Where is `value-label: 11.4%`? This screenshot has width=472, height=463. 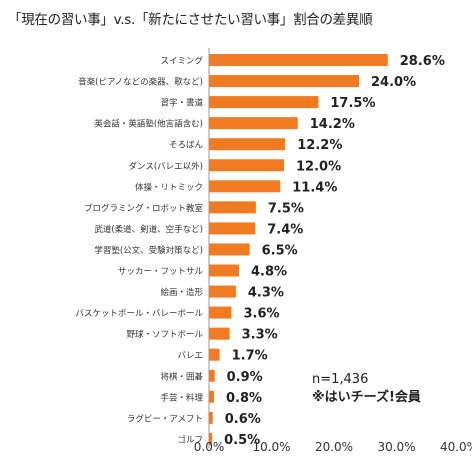
value-label: 11.4% is located at coordinates (314, 187).